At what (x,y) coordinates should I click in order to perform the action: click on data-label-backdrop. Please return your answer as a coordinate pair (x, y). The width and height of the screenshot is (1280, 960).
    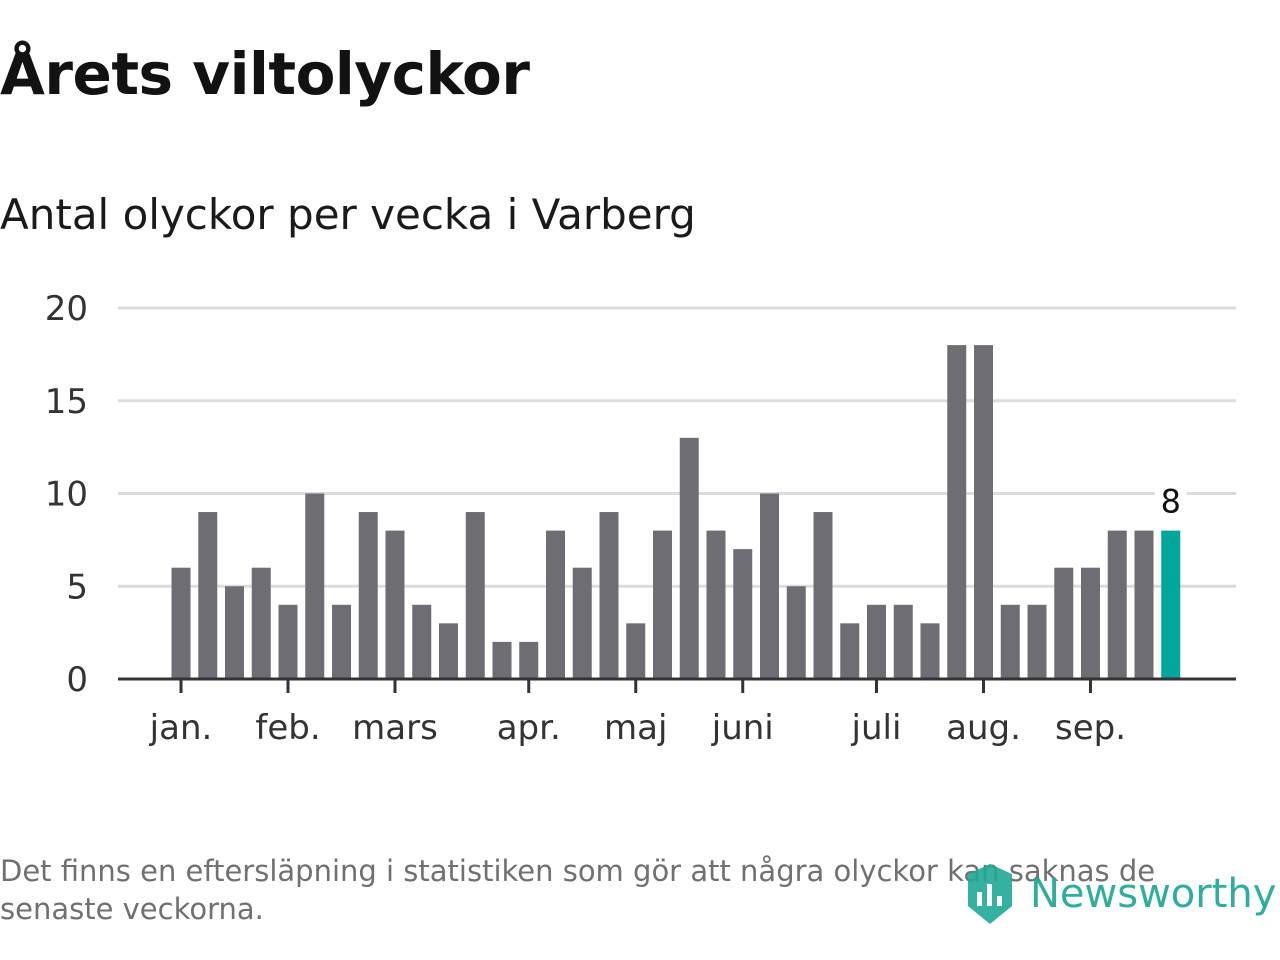
    Looking at the image, I should click on (1170, 500).